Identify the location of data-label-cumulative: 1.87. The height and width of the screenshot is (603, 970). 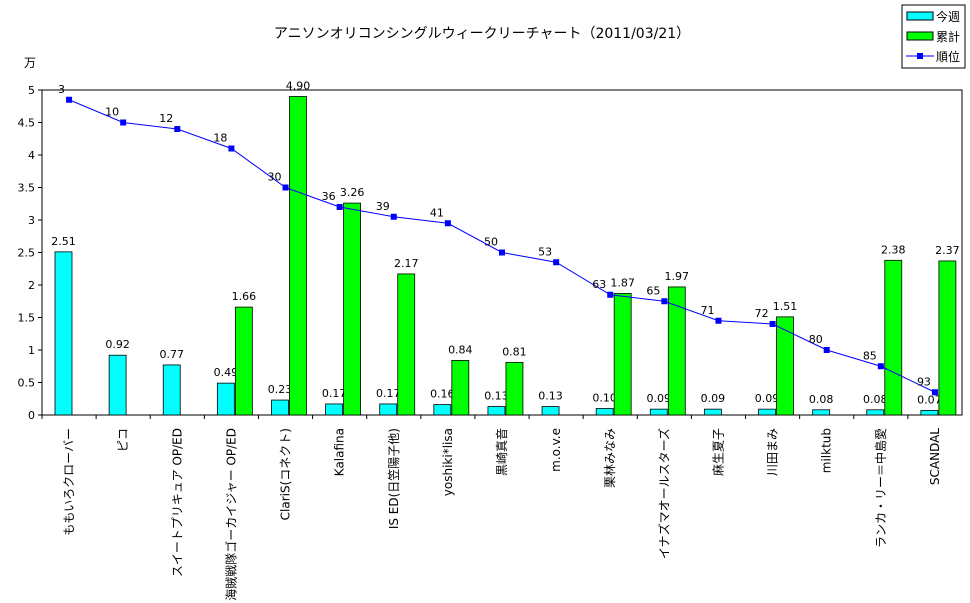
(622, 282).